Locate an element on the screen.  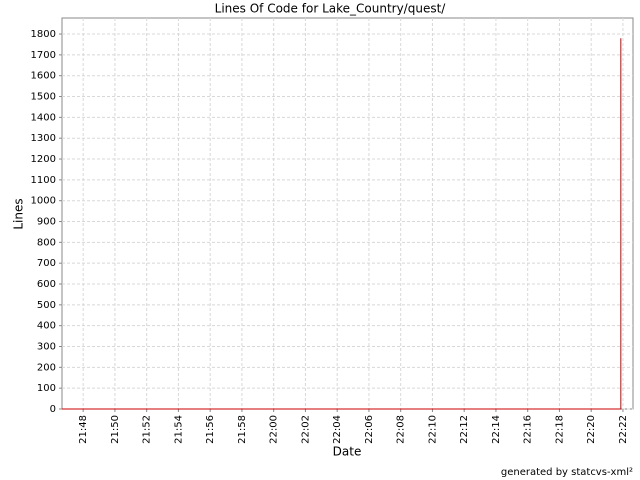
y-tick-label: 1200 is located at coordinates (43, 159).